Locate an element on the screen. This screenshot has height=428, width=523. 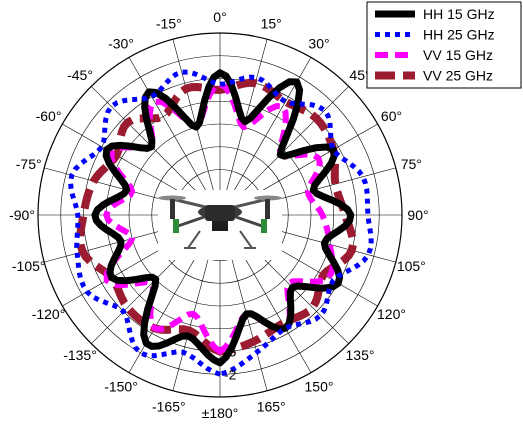
legend-entry: HH 25 GHz is located at coordinates (459, 35).